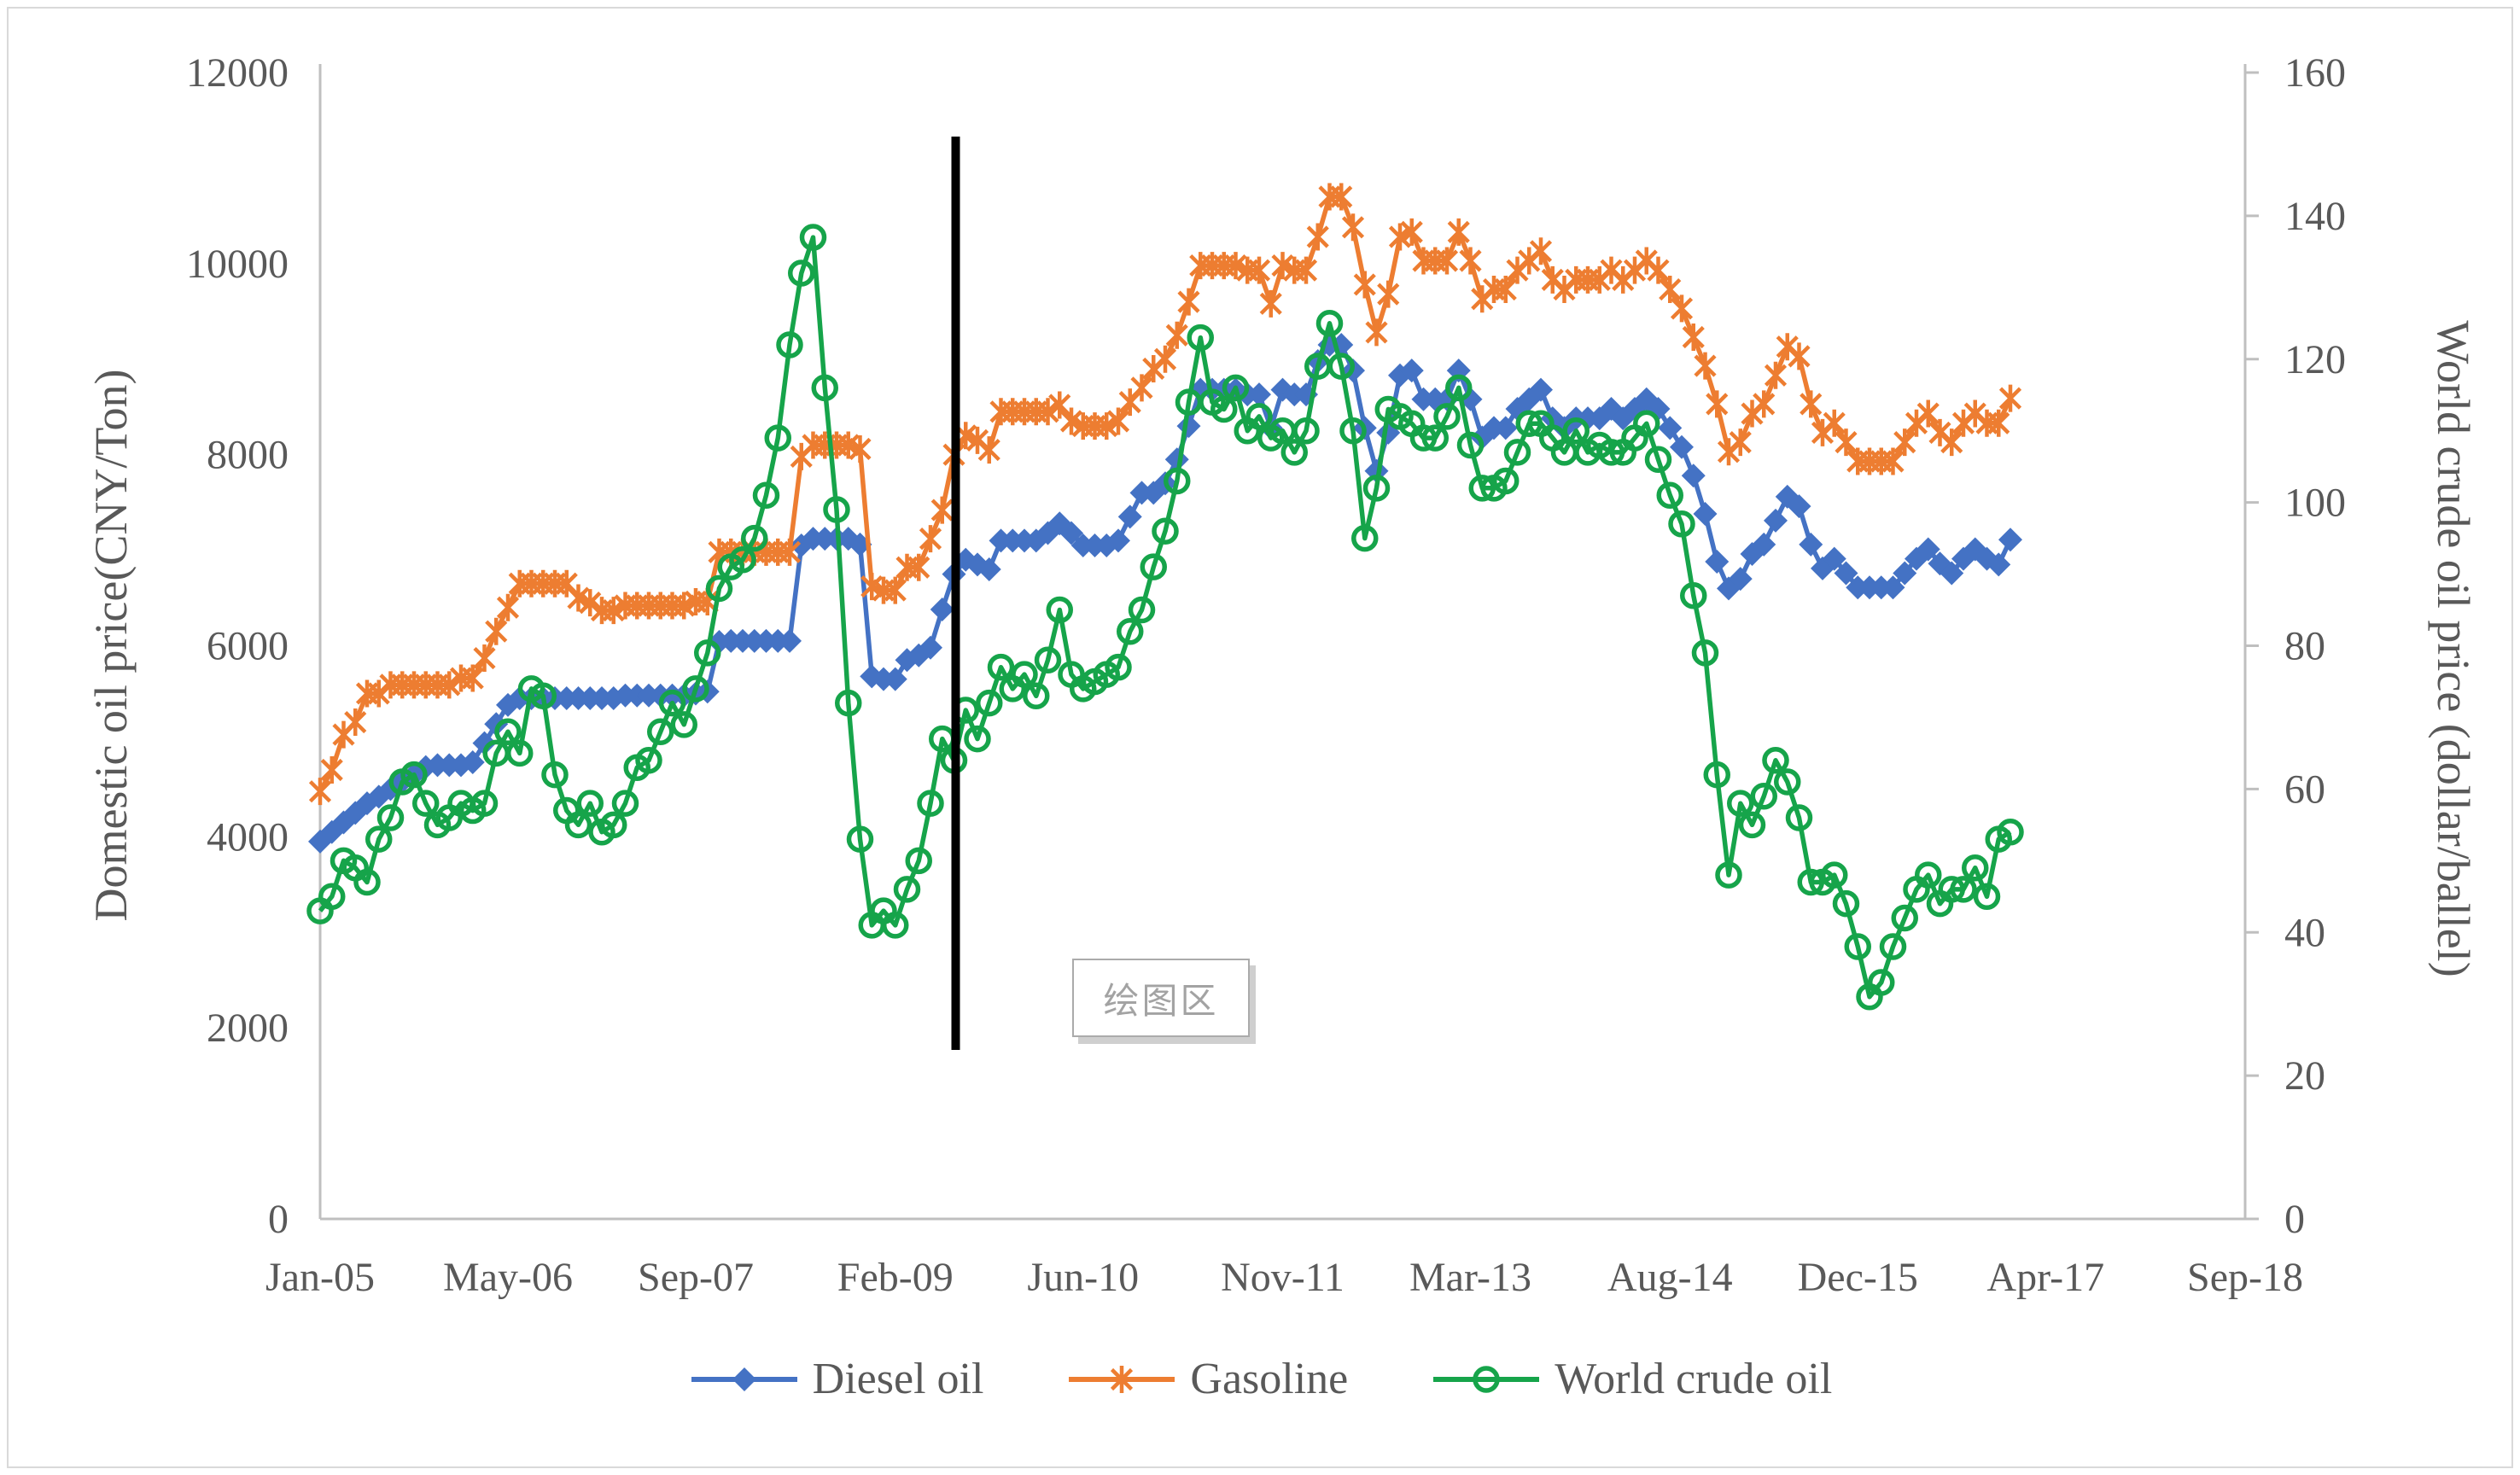 This screenshot has height=1475, width=2520. What do you see at coordinates (2045, 1277) in the screenshot?
I see `x-axis-tick-label: Apr-17` at bounding box center [2045, 1277].